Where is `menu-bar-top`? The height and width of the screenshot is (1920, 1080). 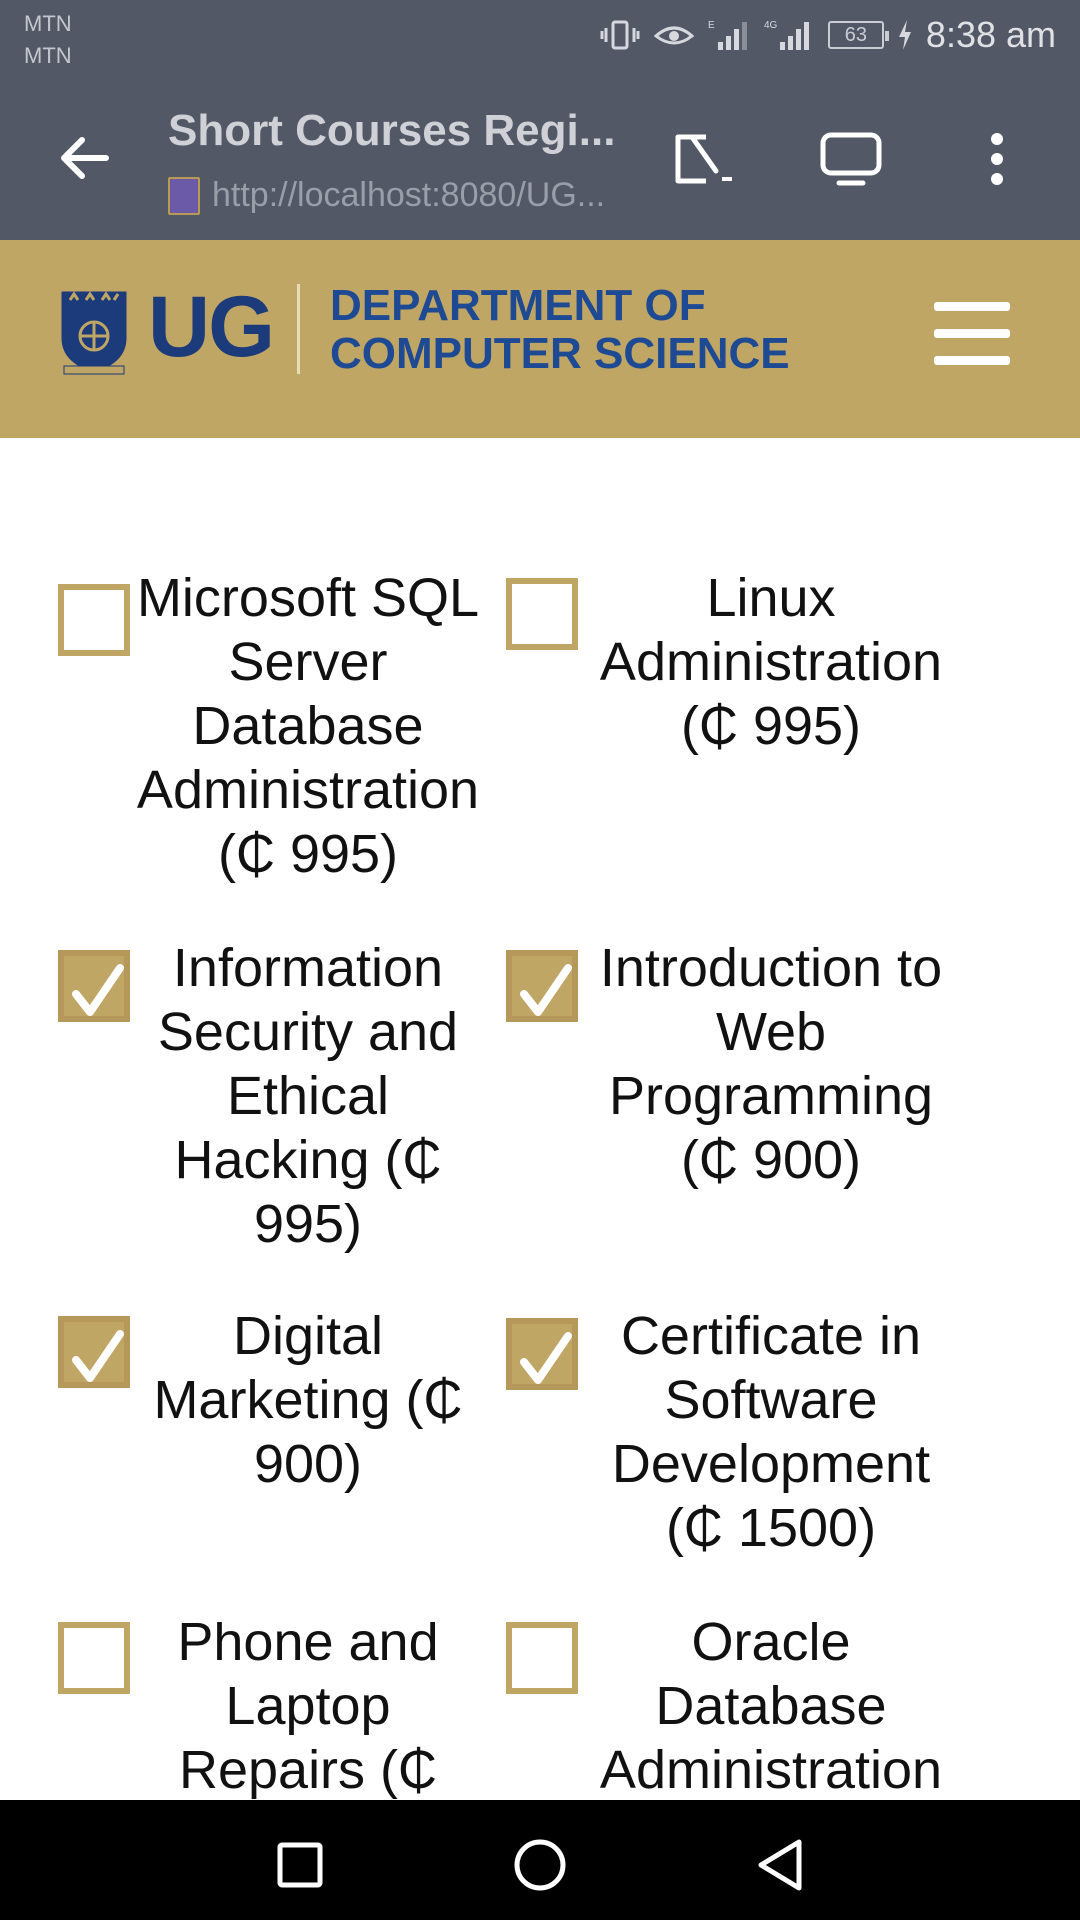
menu-bar-top is located at coordinates (972, 306).